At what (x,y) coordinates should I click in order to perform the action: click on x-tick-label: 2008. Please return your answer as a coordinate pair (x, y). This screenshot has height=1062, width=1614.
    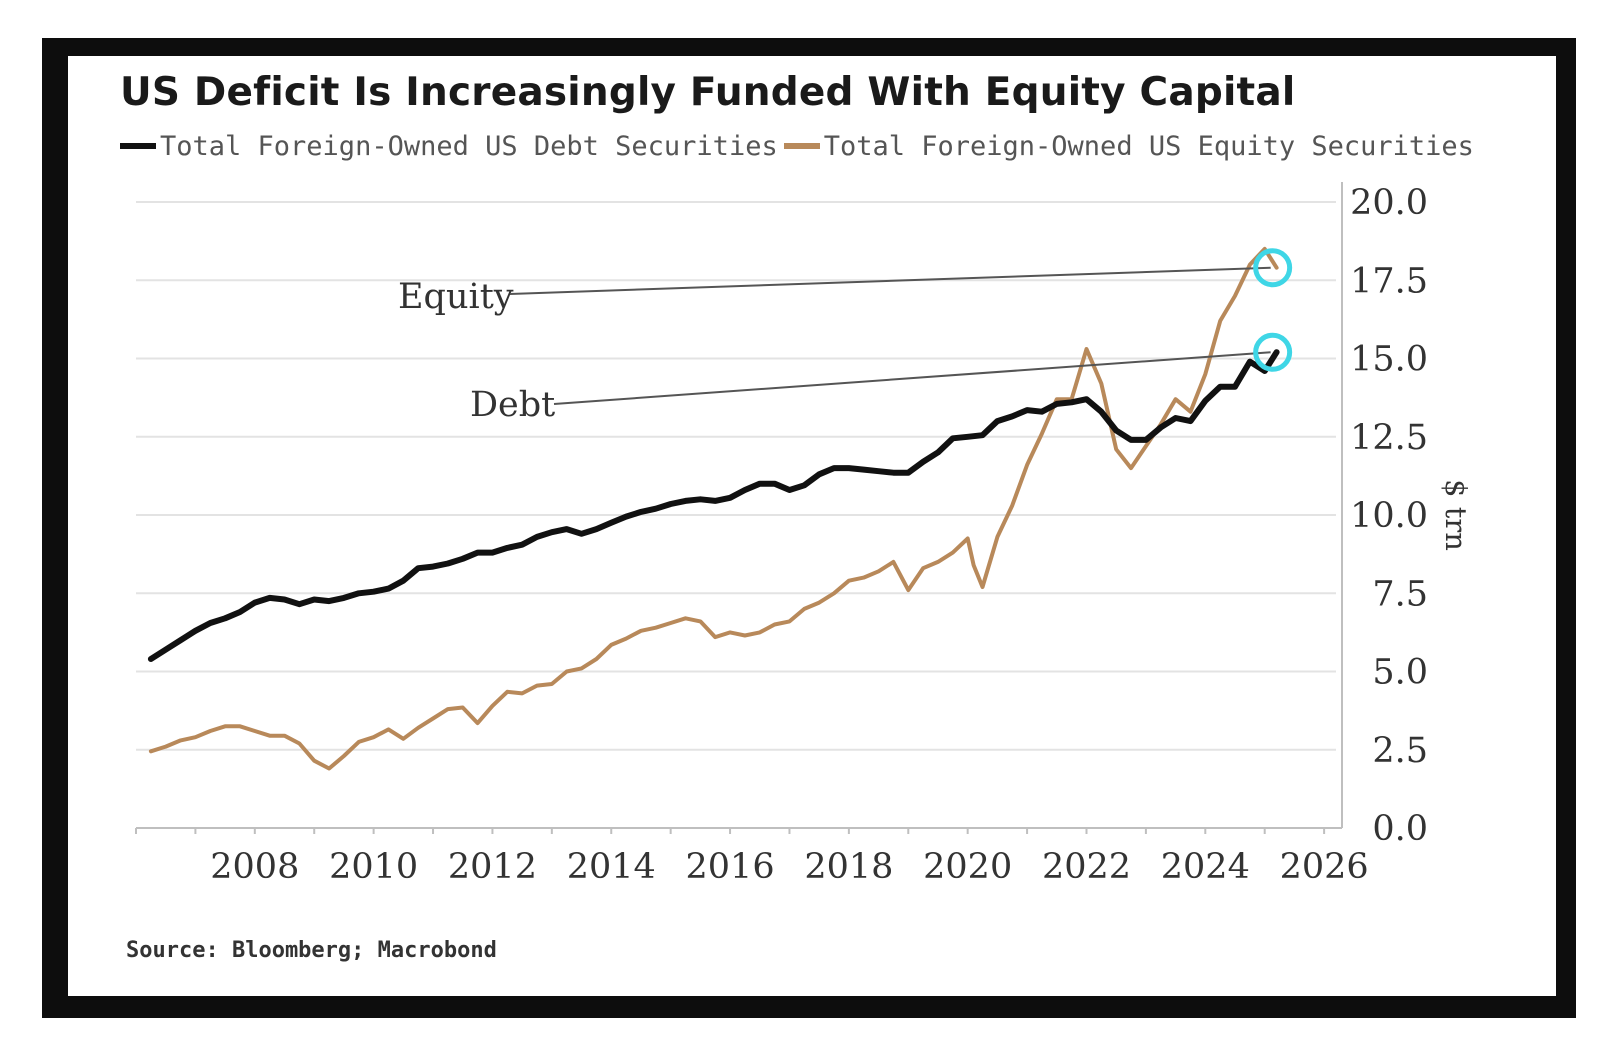
    Looking at the image, I should click on (254, 867).